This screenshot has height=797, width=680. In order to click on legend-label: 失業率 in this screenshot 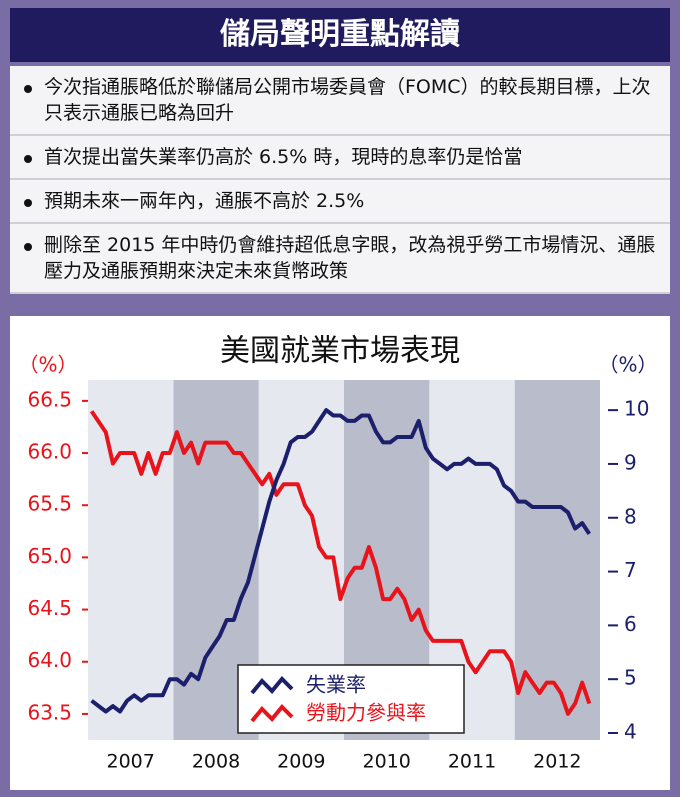, I will do `click(336, 685)`.